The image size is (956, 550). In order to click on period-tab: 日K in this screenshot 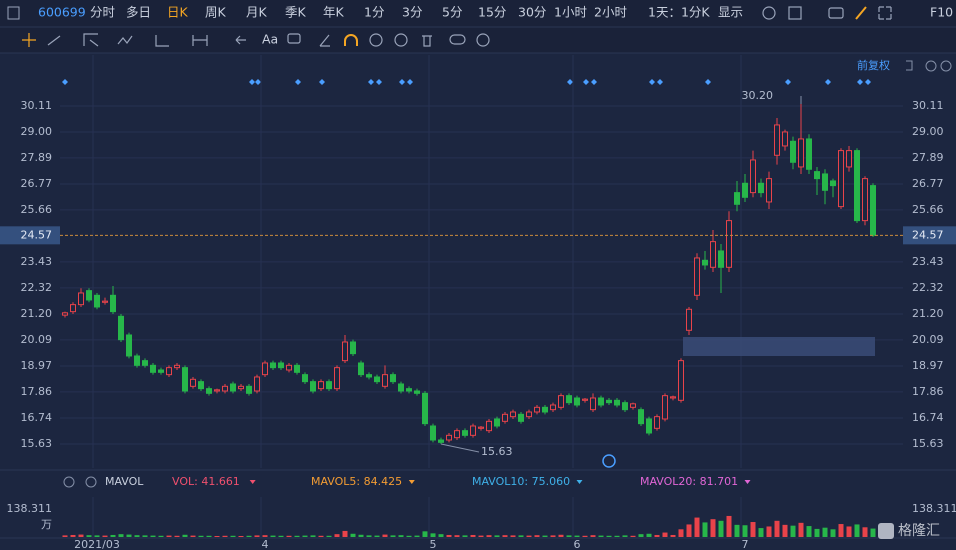, I will do `click(178, 12)`.